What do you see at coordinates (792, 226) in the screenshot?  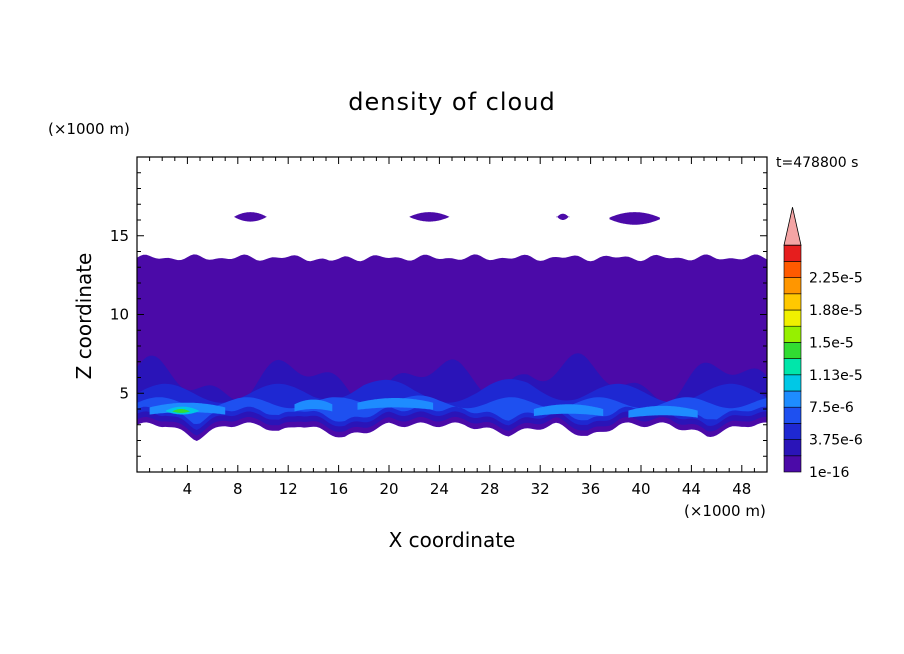 I see `colorbar-extend-arrow` at bounding box center [792, 226].